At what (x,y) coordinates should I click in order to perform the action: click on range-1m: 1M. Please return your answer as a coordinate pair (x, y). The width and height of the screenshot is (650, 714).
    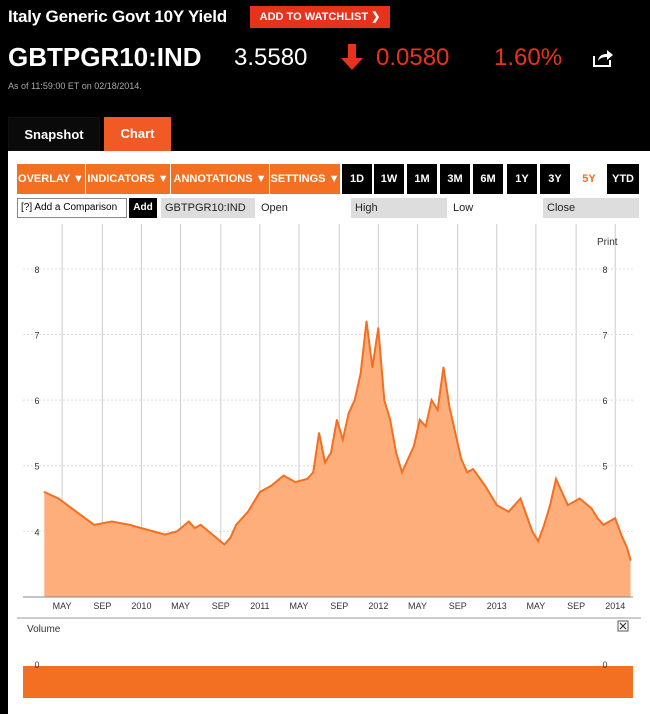
    Looking at the image, I should click on (422, 179).